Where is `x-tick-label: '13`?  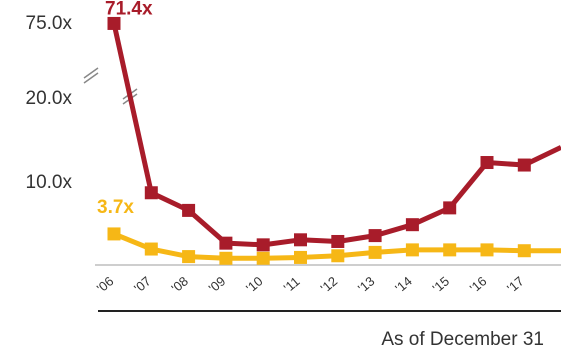 x-tick-label: '13 is located at coordinates (366, 284).